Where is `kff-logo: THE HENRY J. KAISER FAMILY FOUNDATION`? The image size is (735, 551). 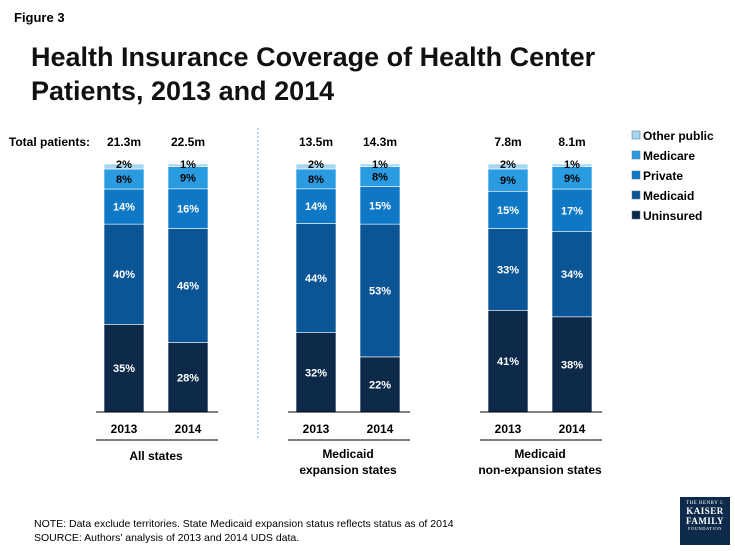
kff-logo: THE HENRY J. KAISER FAMILY FOUNDATION is located at coordinates (705, 521).